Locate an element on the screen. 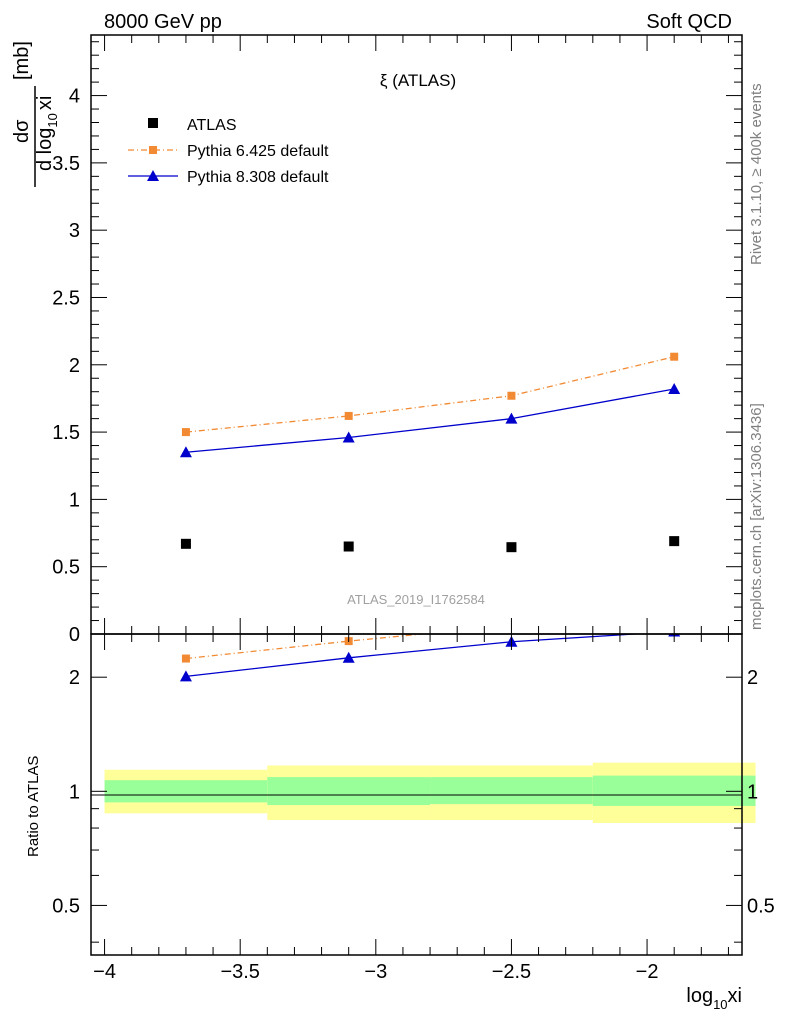 Image resolution: width=786 pixels, height=1024 pixels. svg-text:d log10xi: d log10 xi is located at coordinates (47, 133).